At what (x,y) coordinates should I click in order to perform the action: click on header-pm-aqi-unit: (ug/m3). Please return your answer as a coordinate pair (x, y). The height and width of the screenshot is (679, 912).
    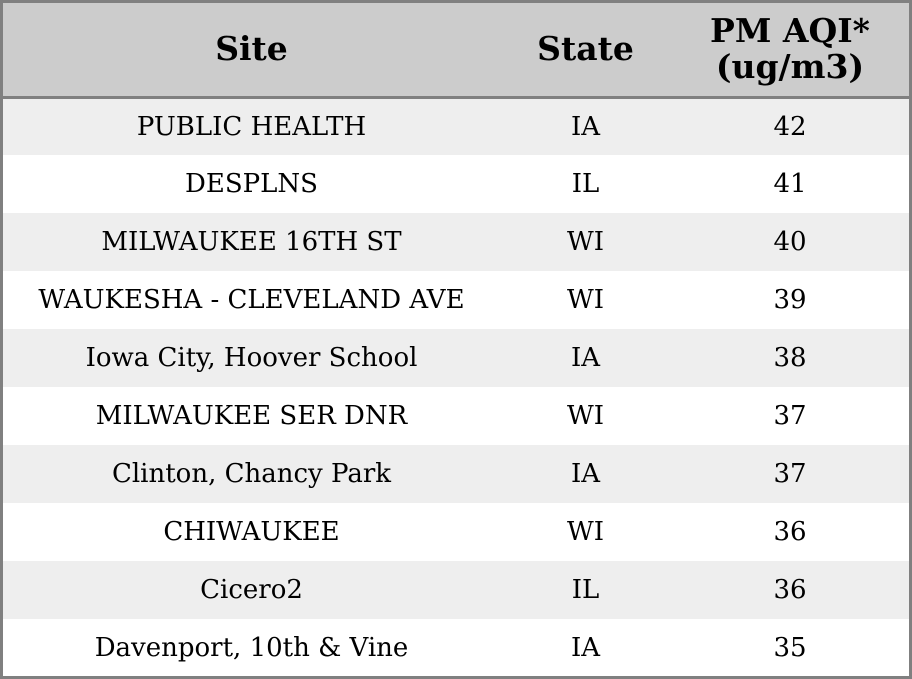
    Looking at the image, I should click on (790, 67).